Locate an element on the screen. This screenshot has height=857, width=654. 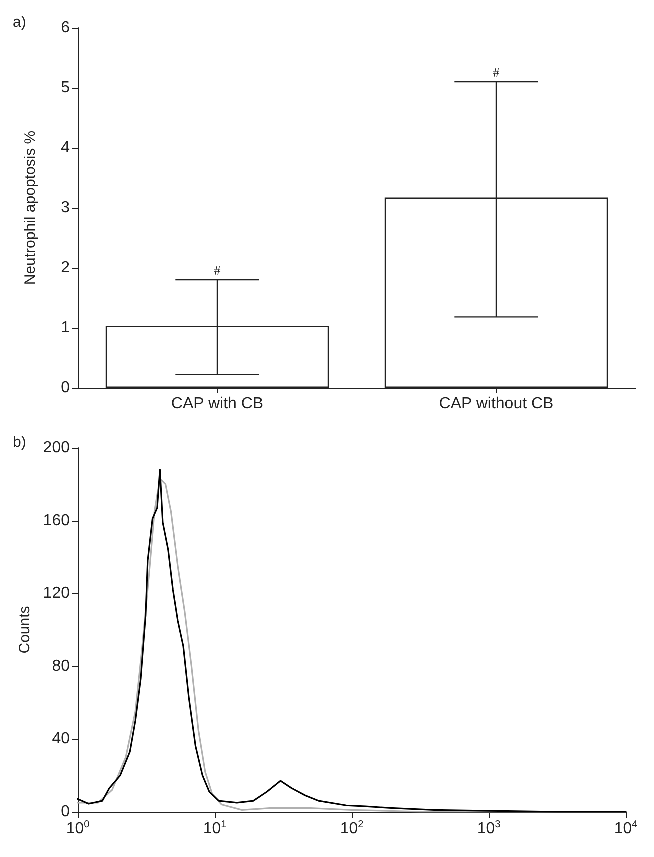
y-tick-label: 4 is located at coordinates (65, 148).